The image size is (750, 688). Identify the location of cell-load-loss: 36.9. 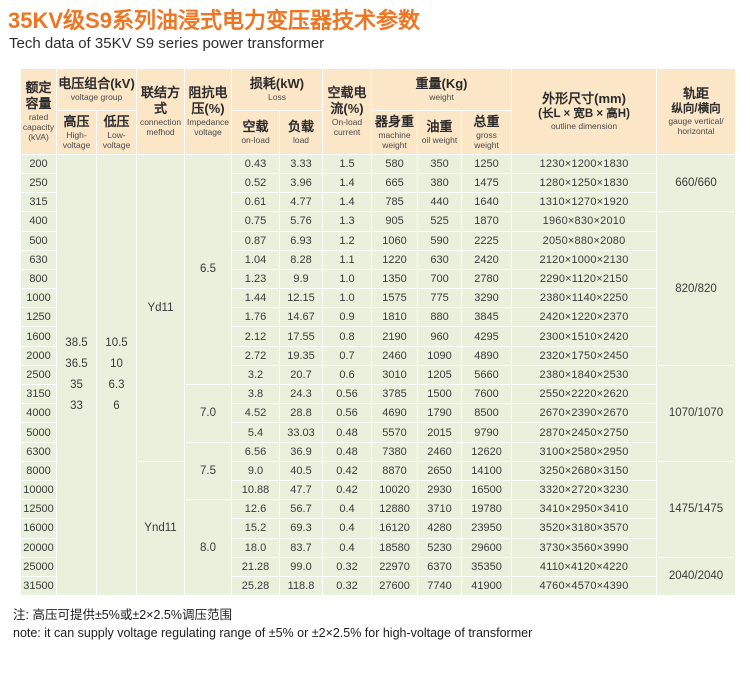
(301, 451).